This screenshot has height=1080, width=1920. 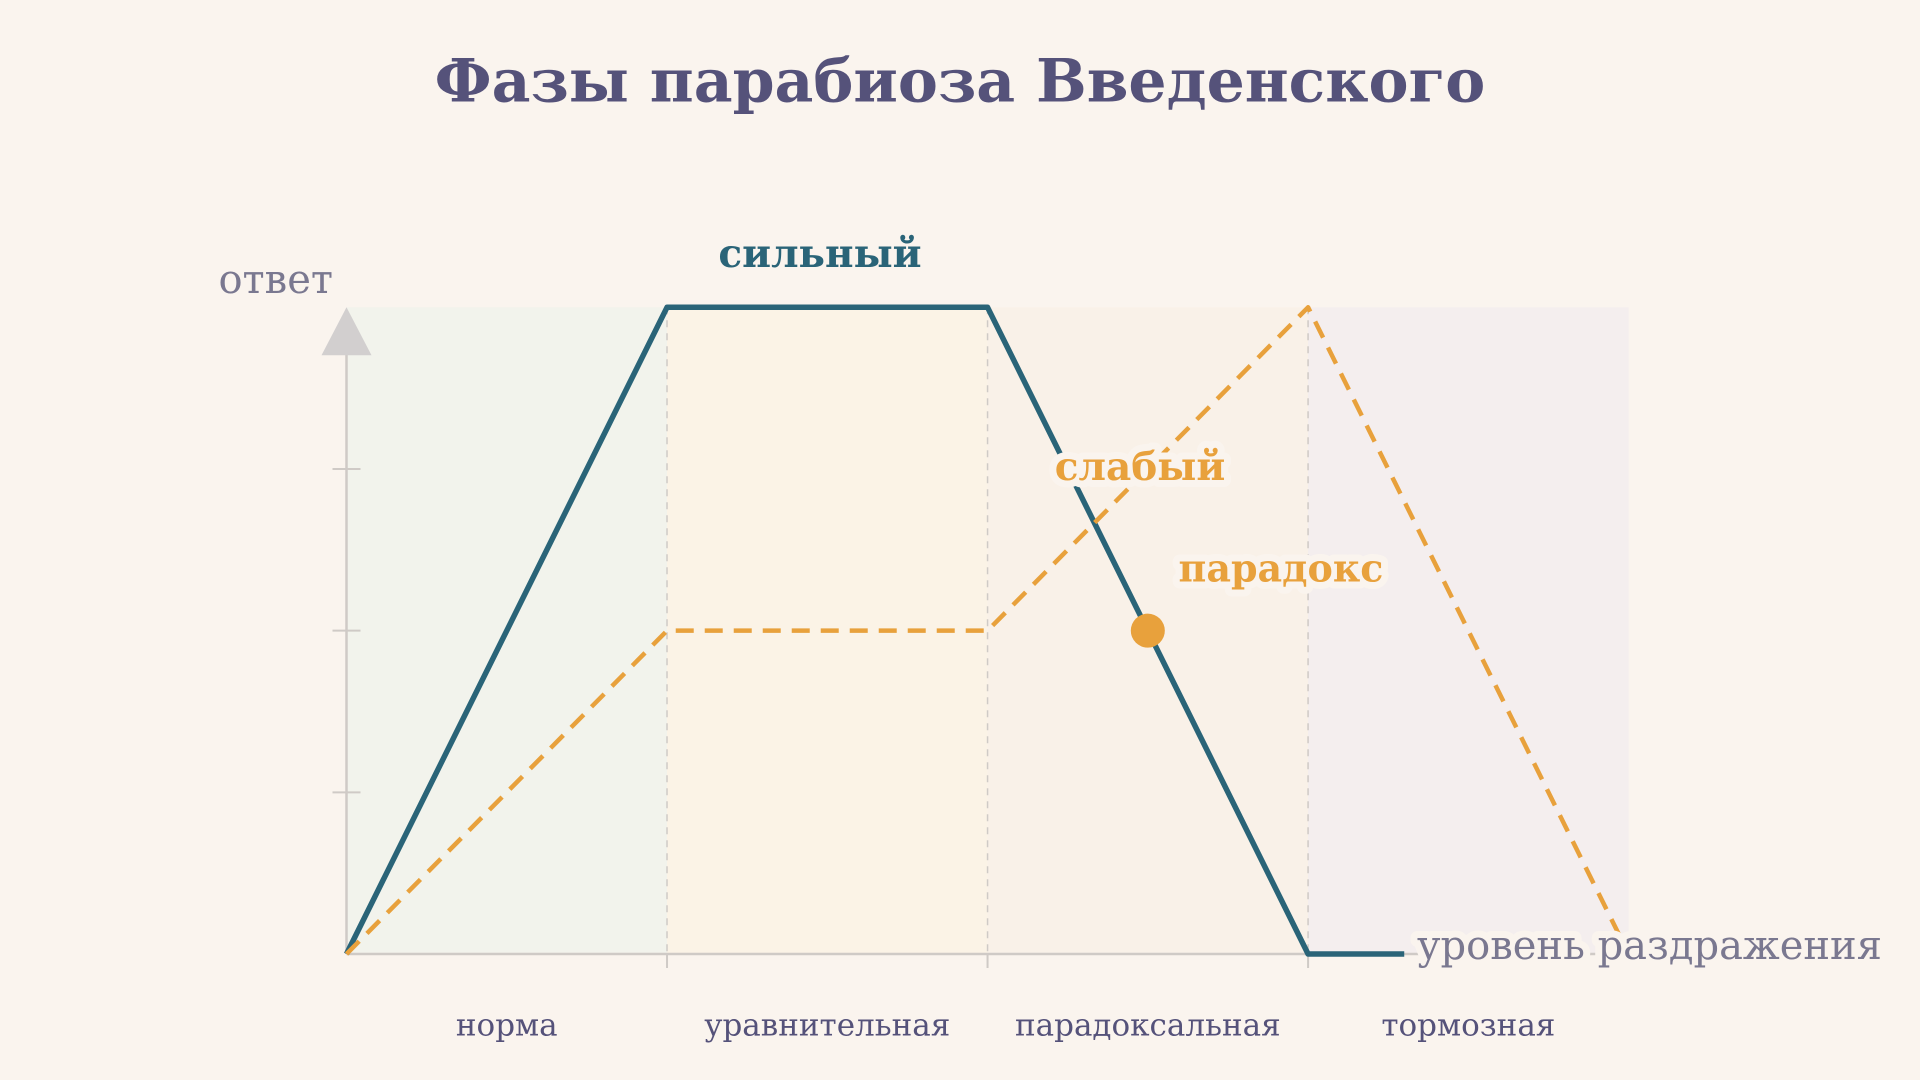 What do you see at coordinates (827, 1026) in the screenshot?
I see `x-category-label: уравнительная` at bounding box center [827, 1026].